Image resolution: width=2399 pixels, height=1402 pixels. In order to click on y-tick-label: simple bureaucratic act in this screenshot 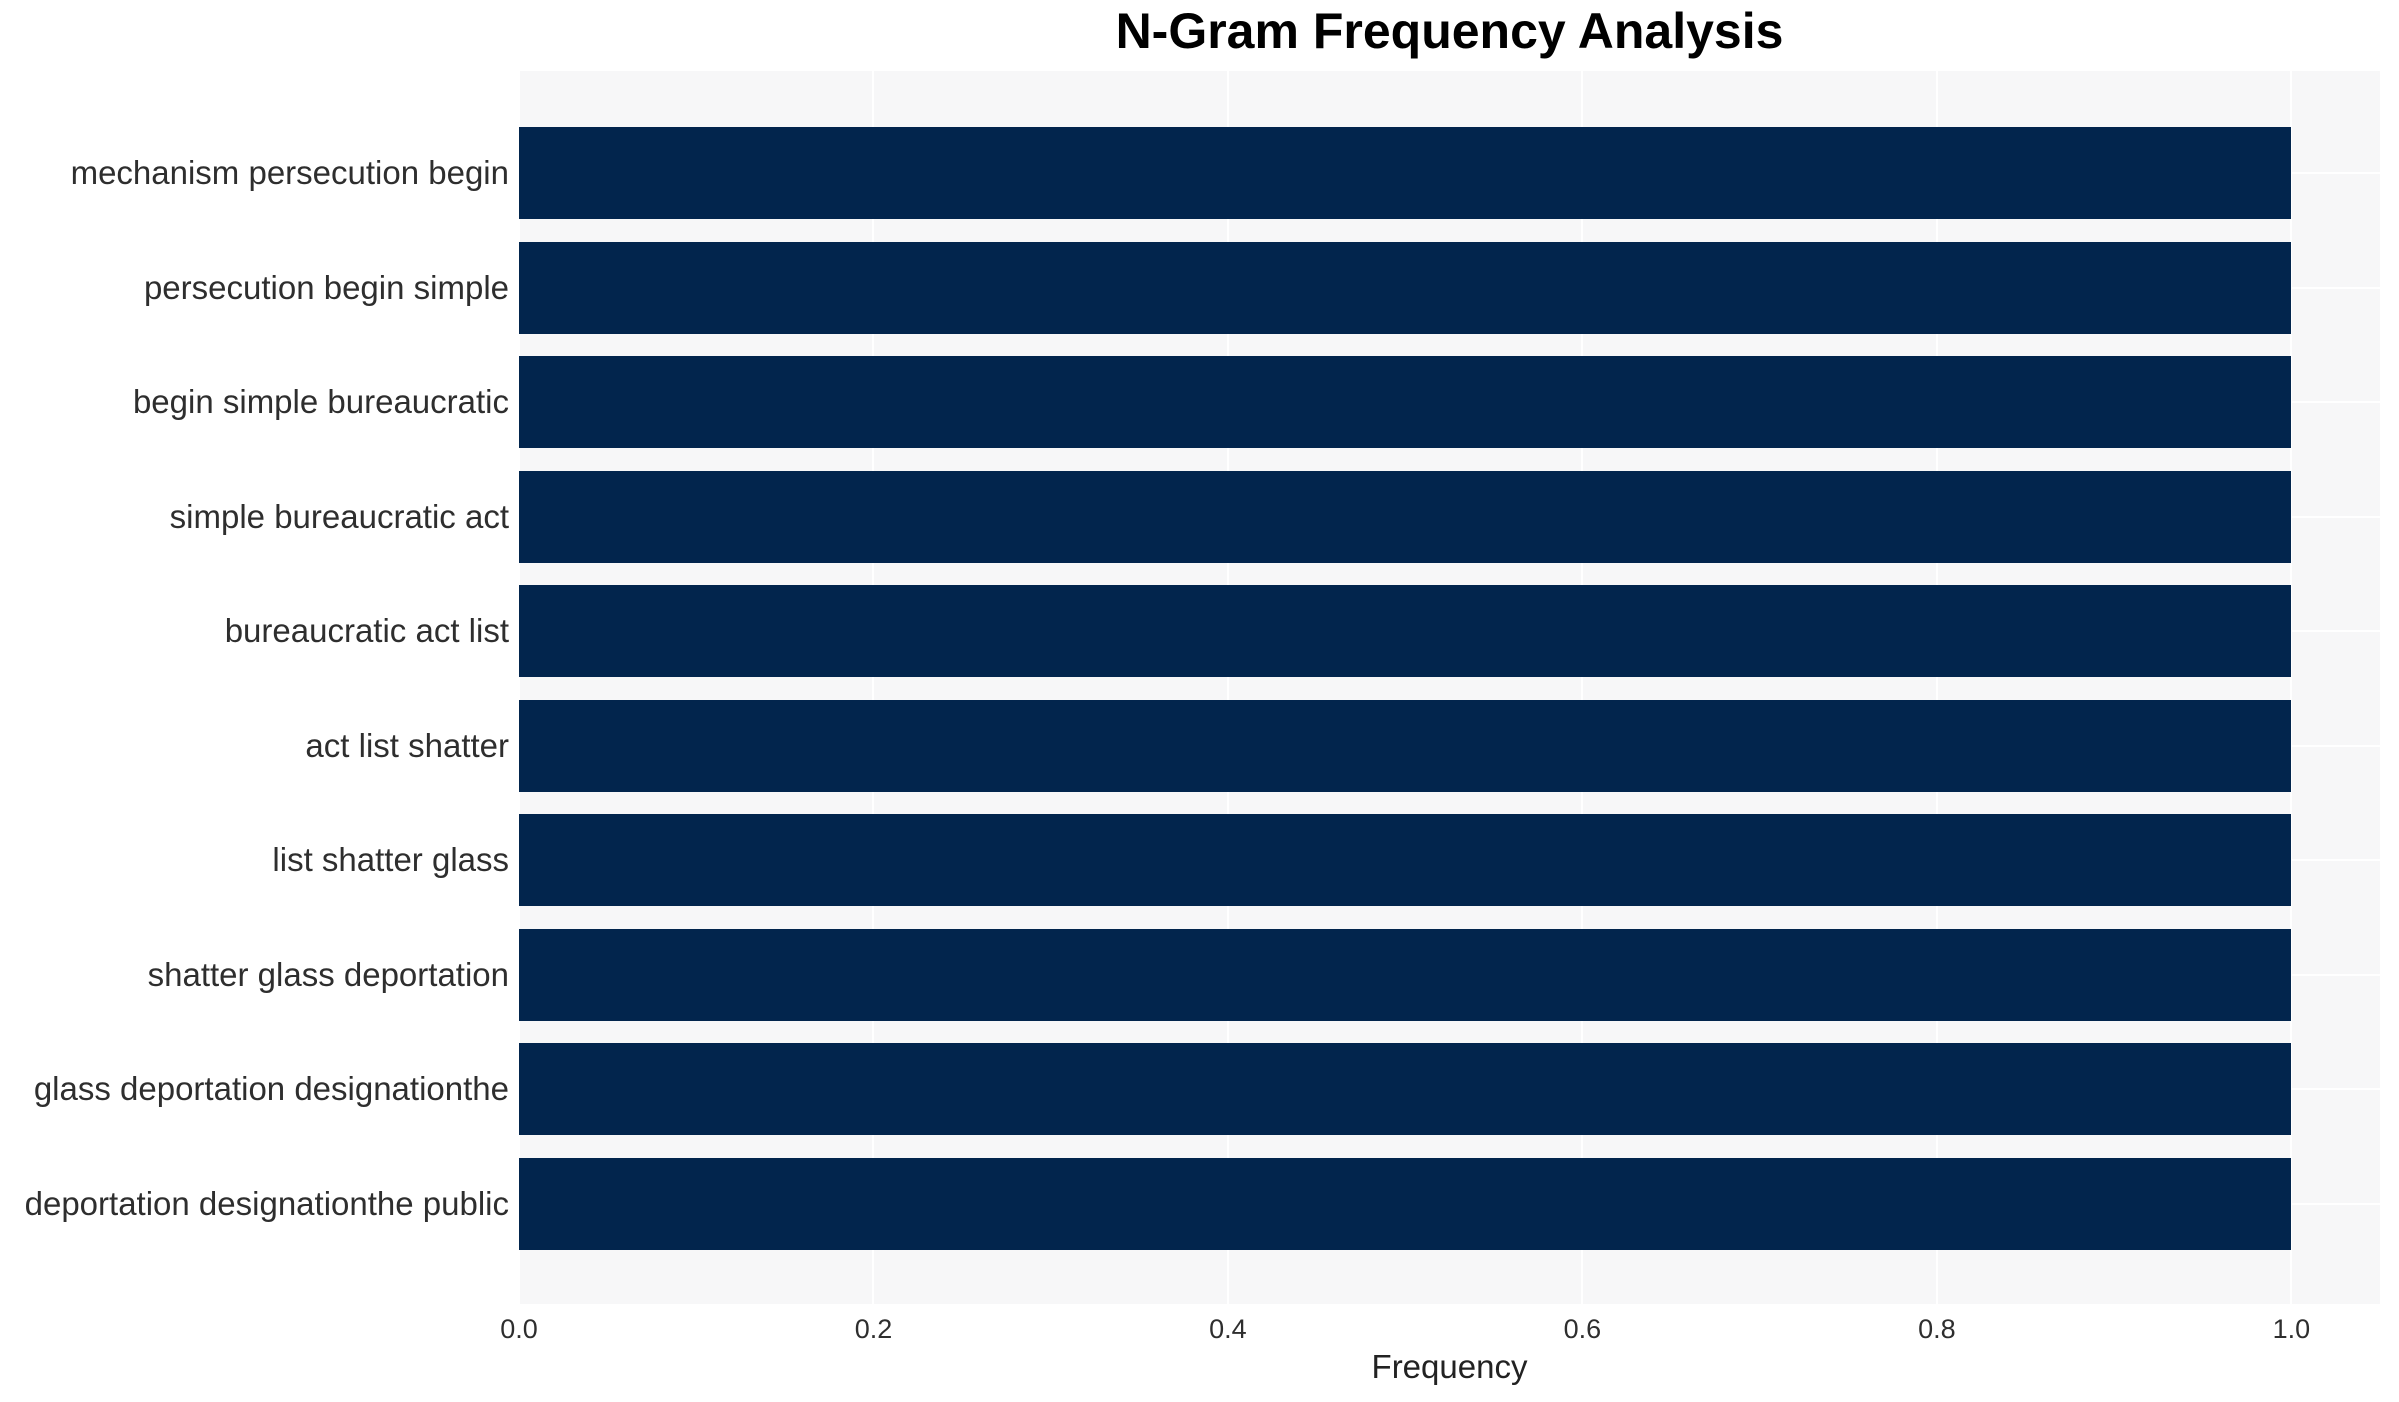, I will do `click(339, 516)`.